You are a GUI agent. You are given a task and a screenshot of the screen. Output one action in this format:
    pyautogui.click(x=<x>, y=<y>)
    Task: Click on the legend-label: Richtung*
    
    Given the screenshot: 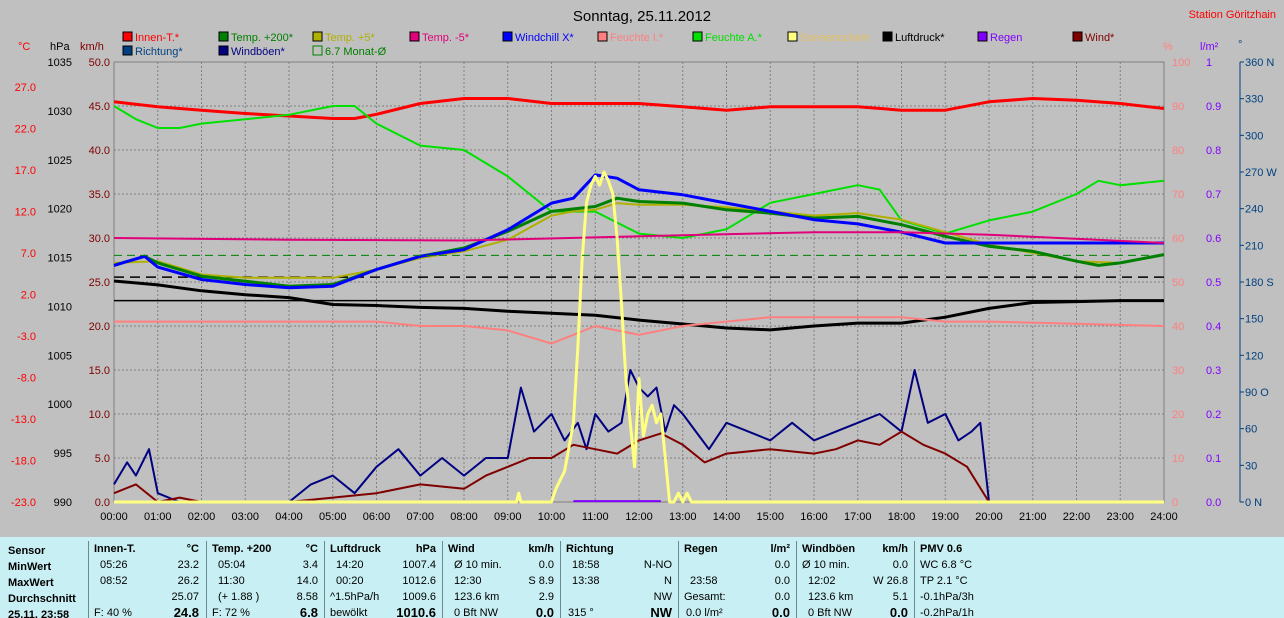 What is the action you would take?
    pyautogui.click(x=159, y=52)
    